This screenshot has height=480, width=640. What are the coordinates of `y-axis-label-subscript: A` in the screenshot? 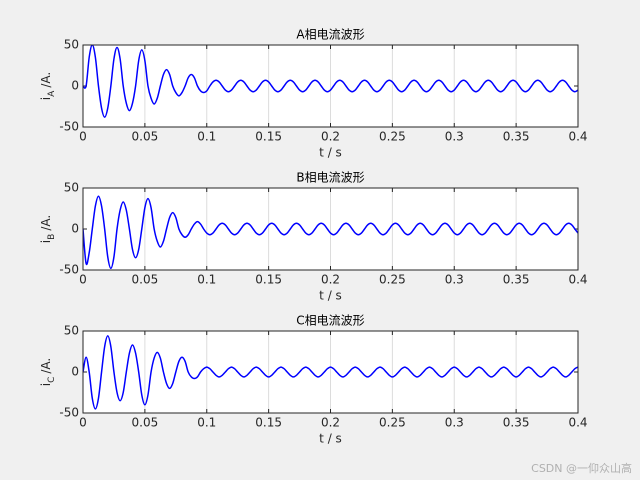 It's located at (52, 93).